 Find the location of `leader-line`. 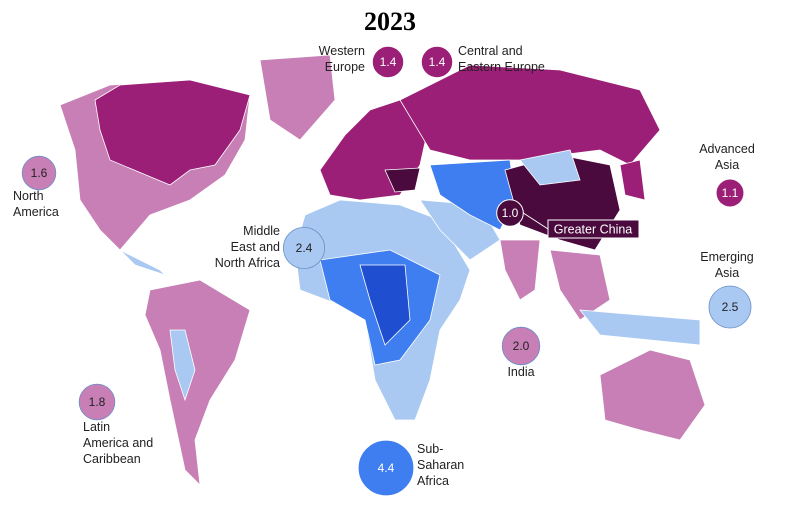

leader-line is located at coordinates (536, 221).